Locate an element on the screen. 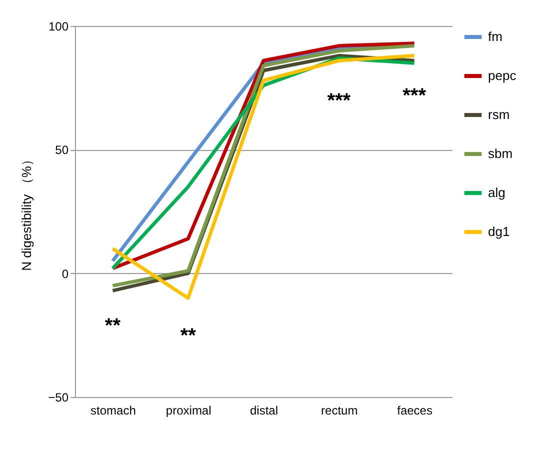  legend-label: fm is located at coordinates (495, 36).